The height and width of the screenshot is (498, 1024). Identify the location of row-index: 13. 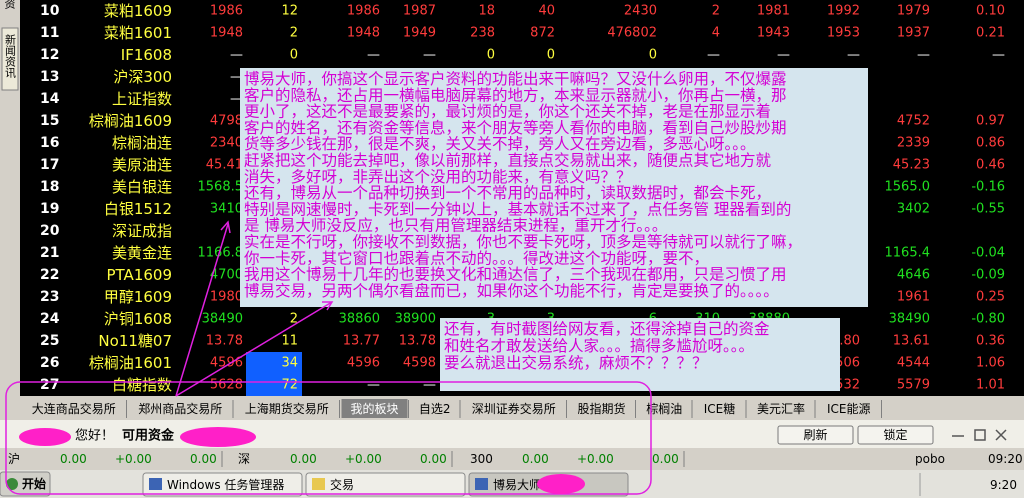
(49, 77).